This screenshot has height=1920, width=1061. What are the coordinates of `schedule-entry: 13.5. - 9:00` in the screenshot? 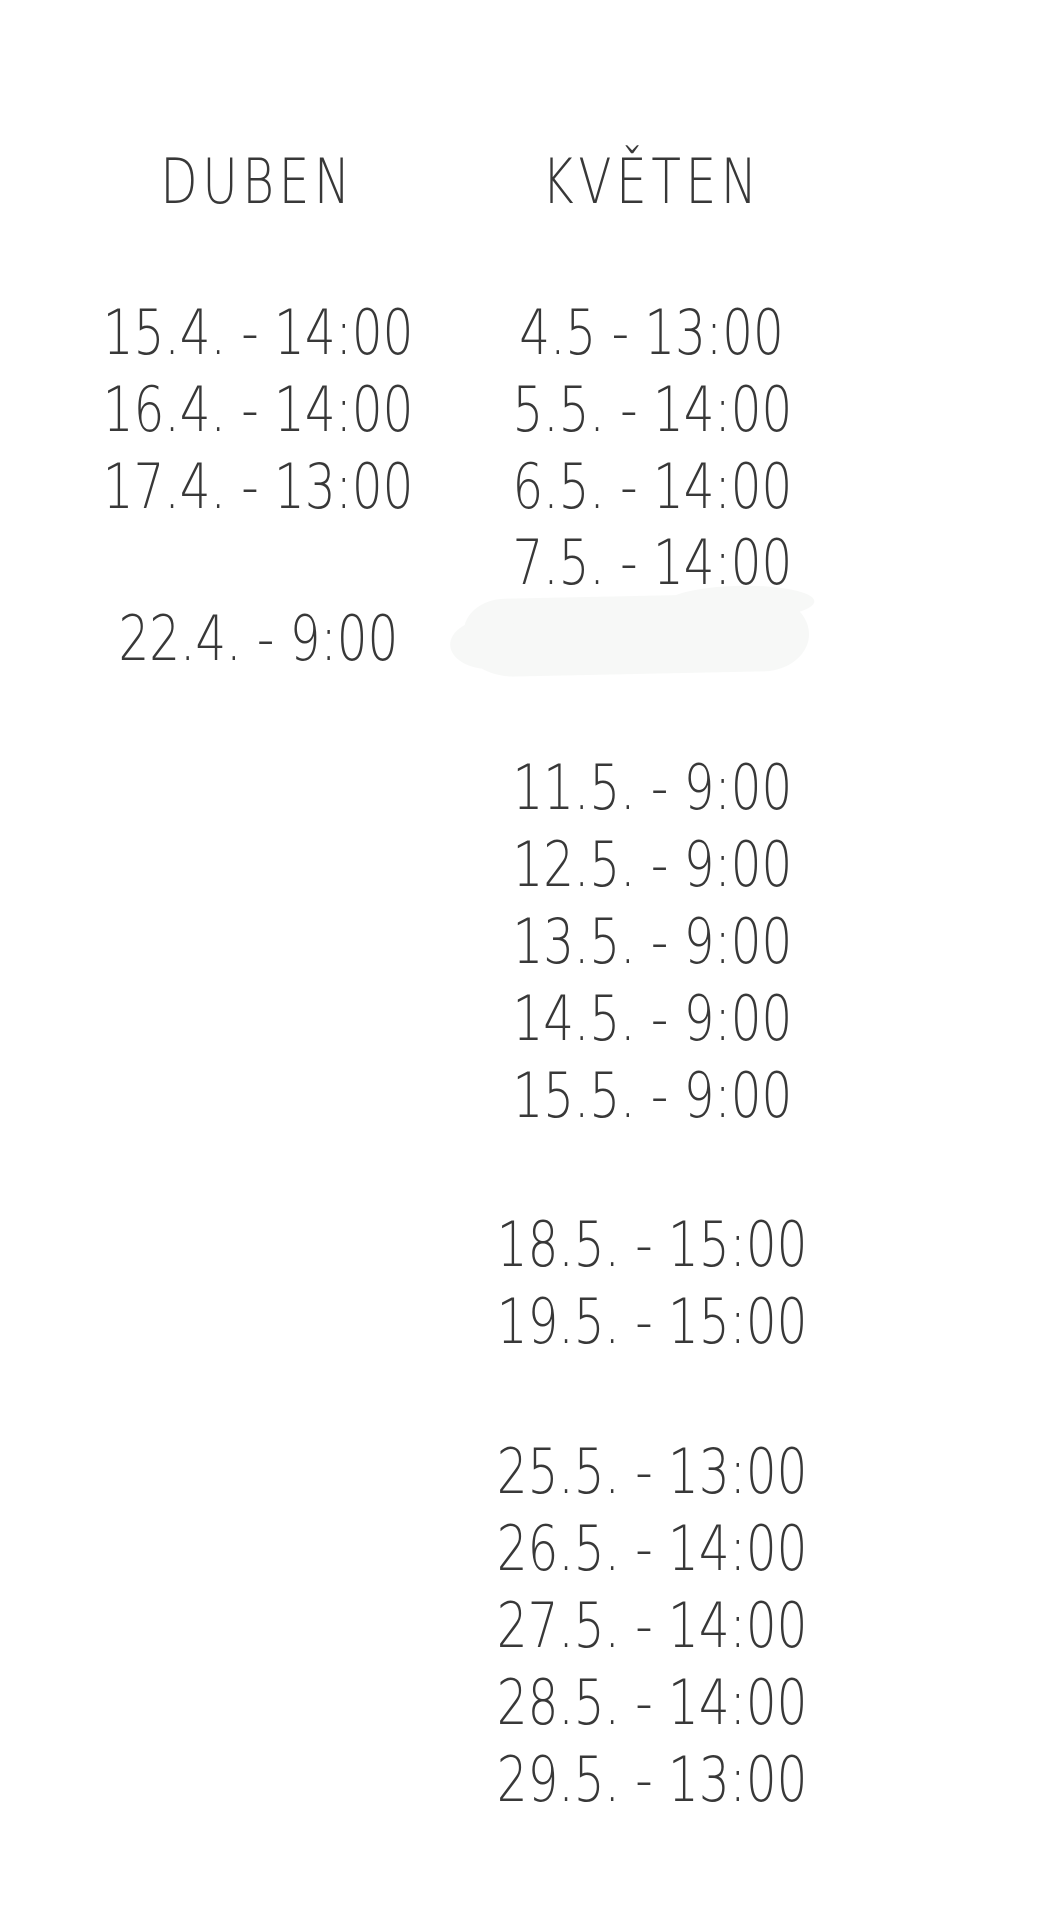 It's located at (652, 941).